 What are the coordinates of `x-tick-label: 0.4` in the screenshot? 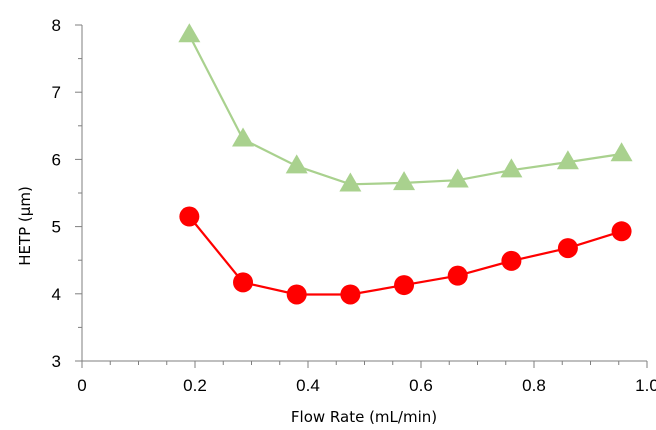 It's located at (308, 385).